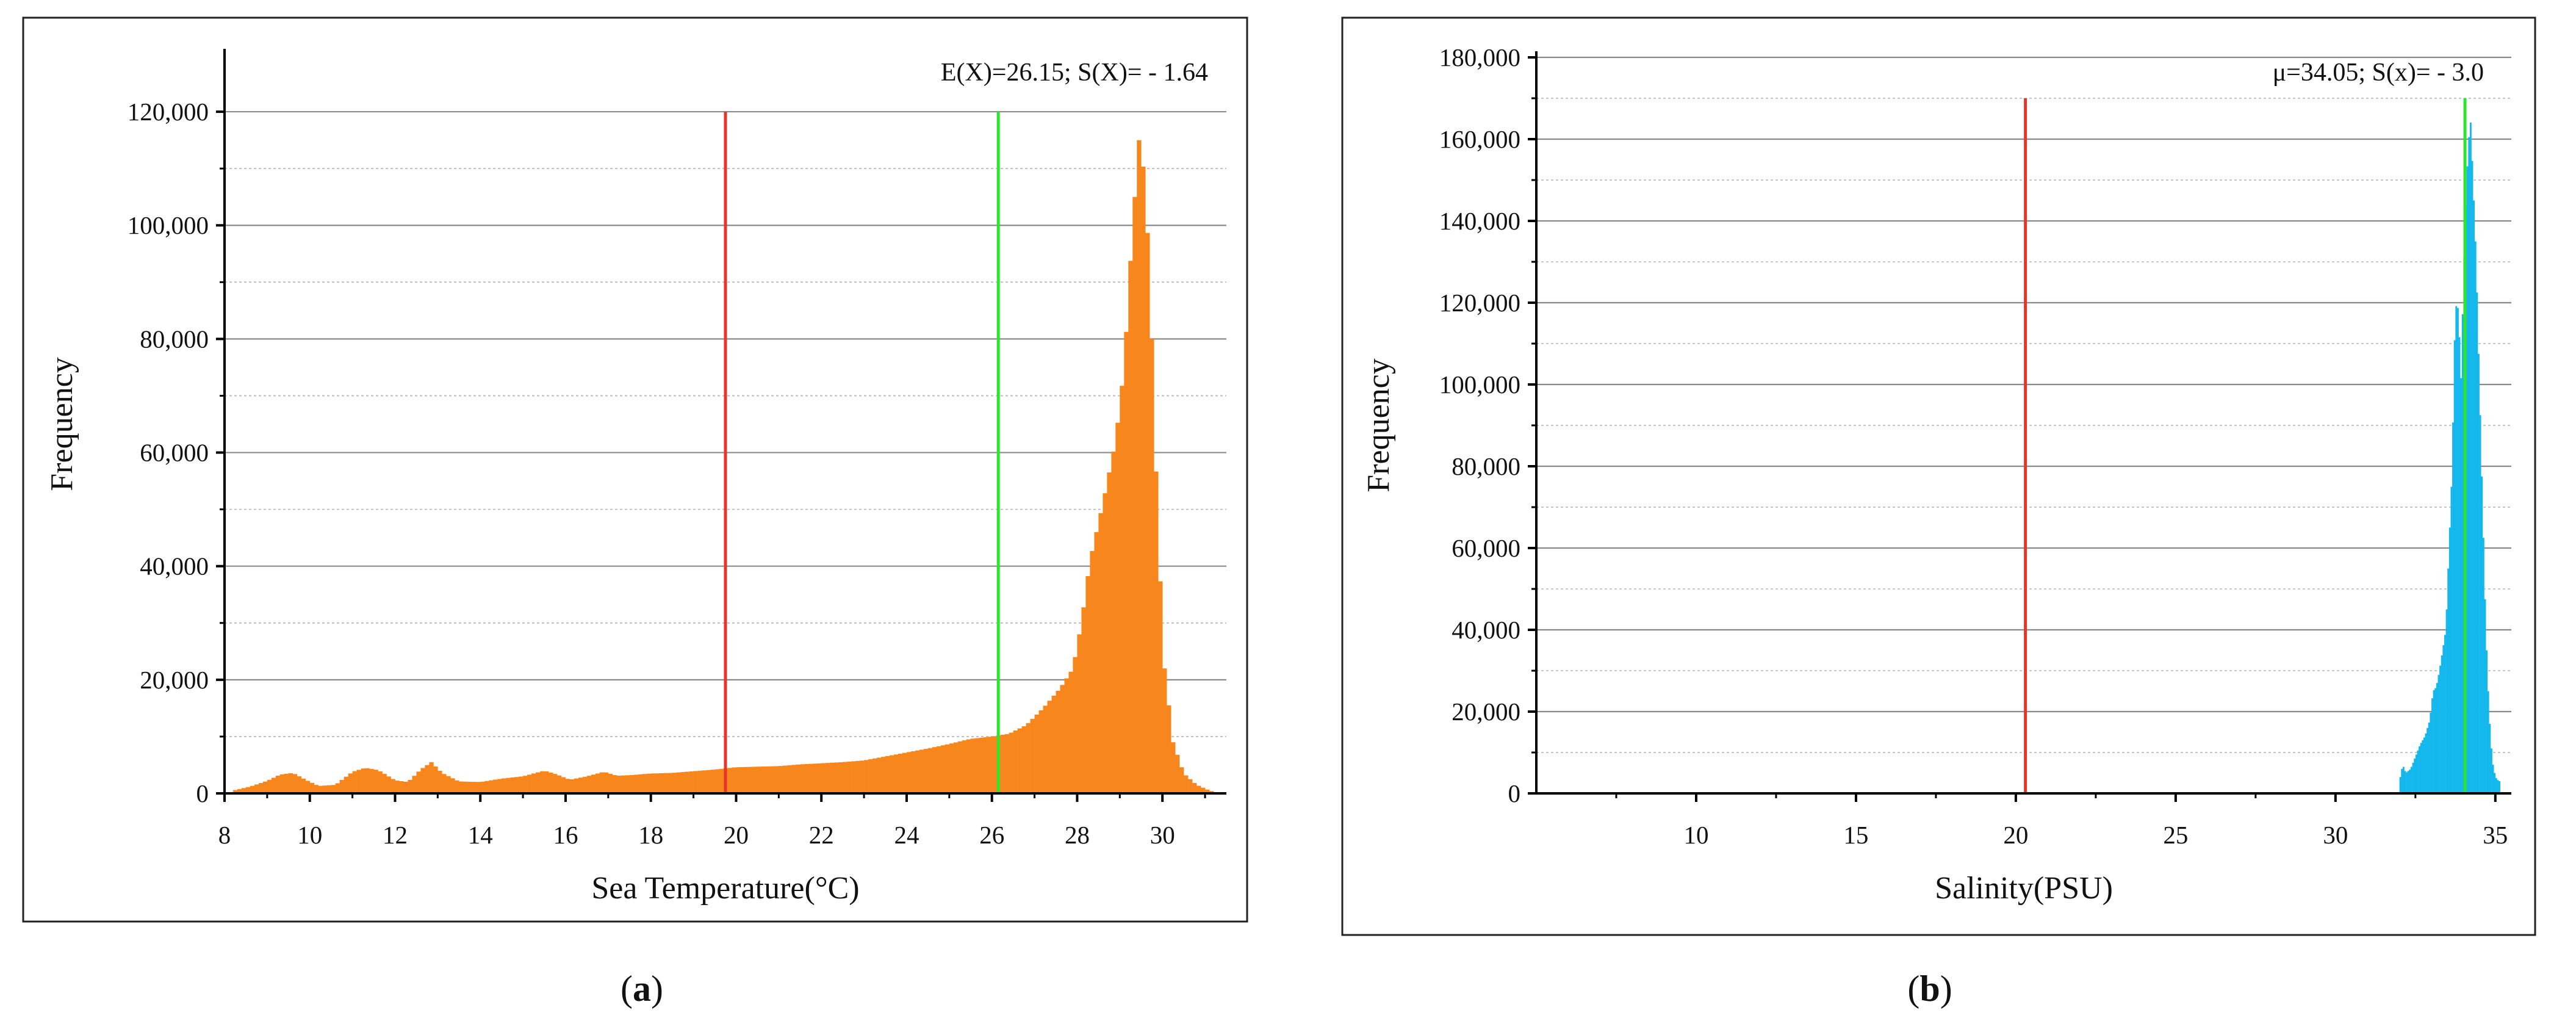  Describe the element at coordinates (991, 835) in the screenshot. I see `x-tick-label: 26` at that location.